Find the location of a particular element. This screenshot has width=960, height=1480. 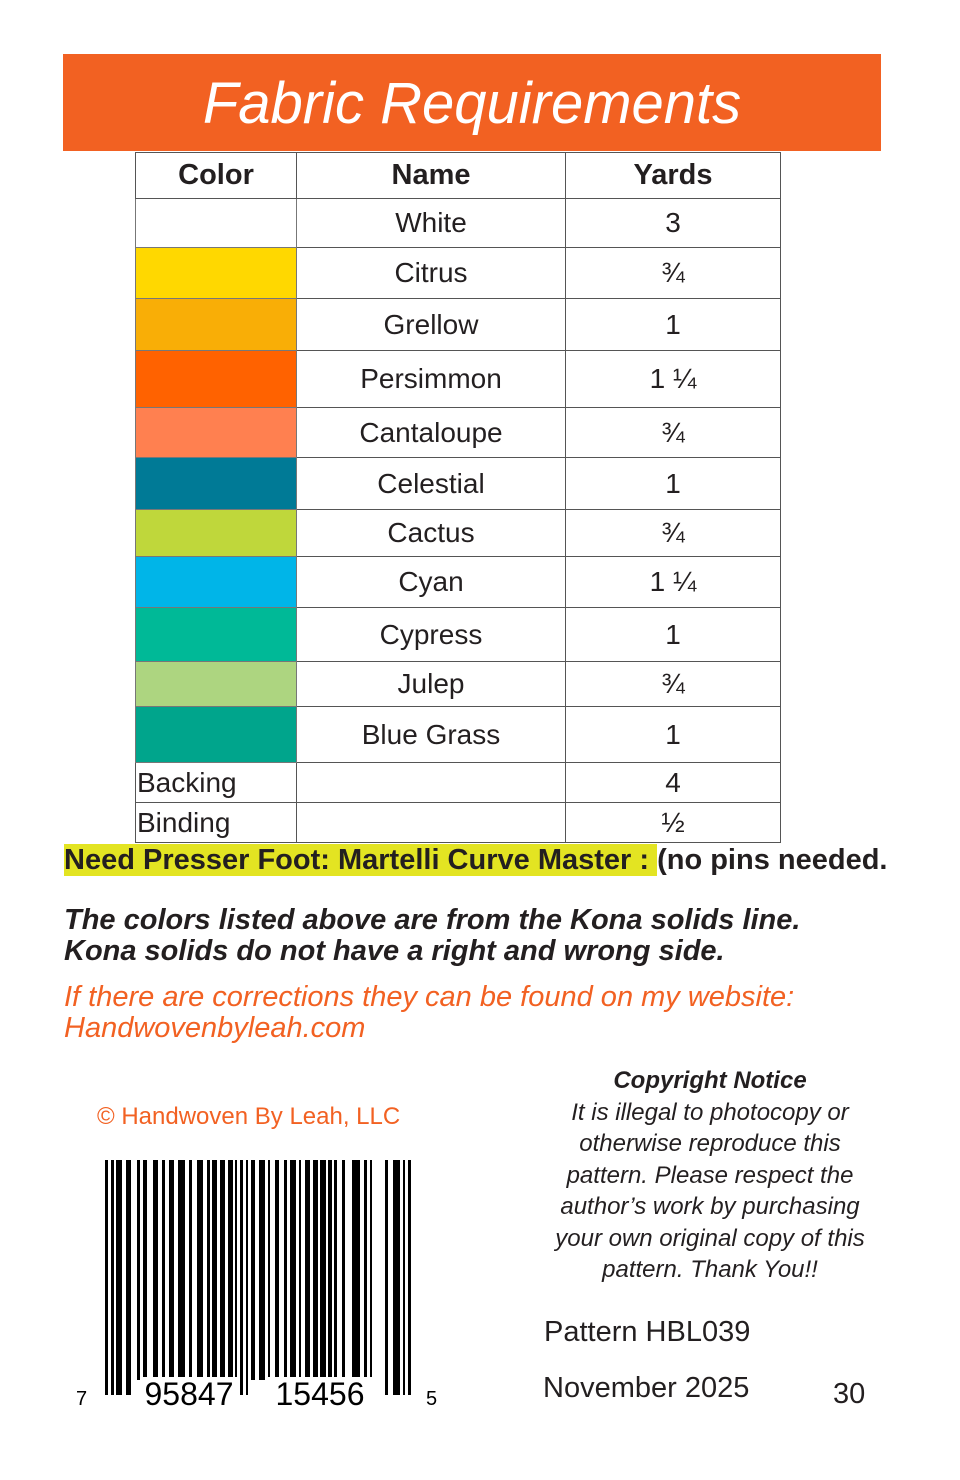

table-row: Cypress 1 is located at coordinates (458, 634).